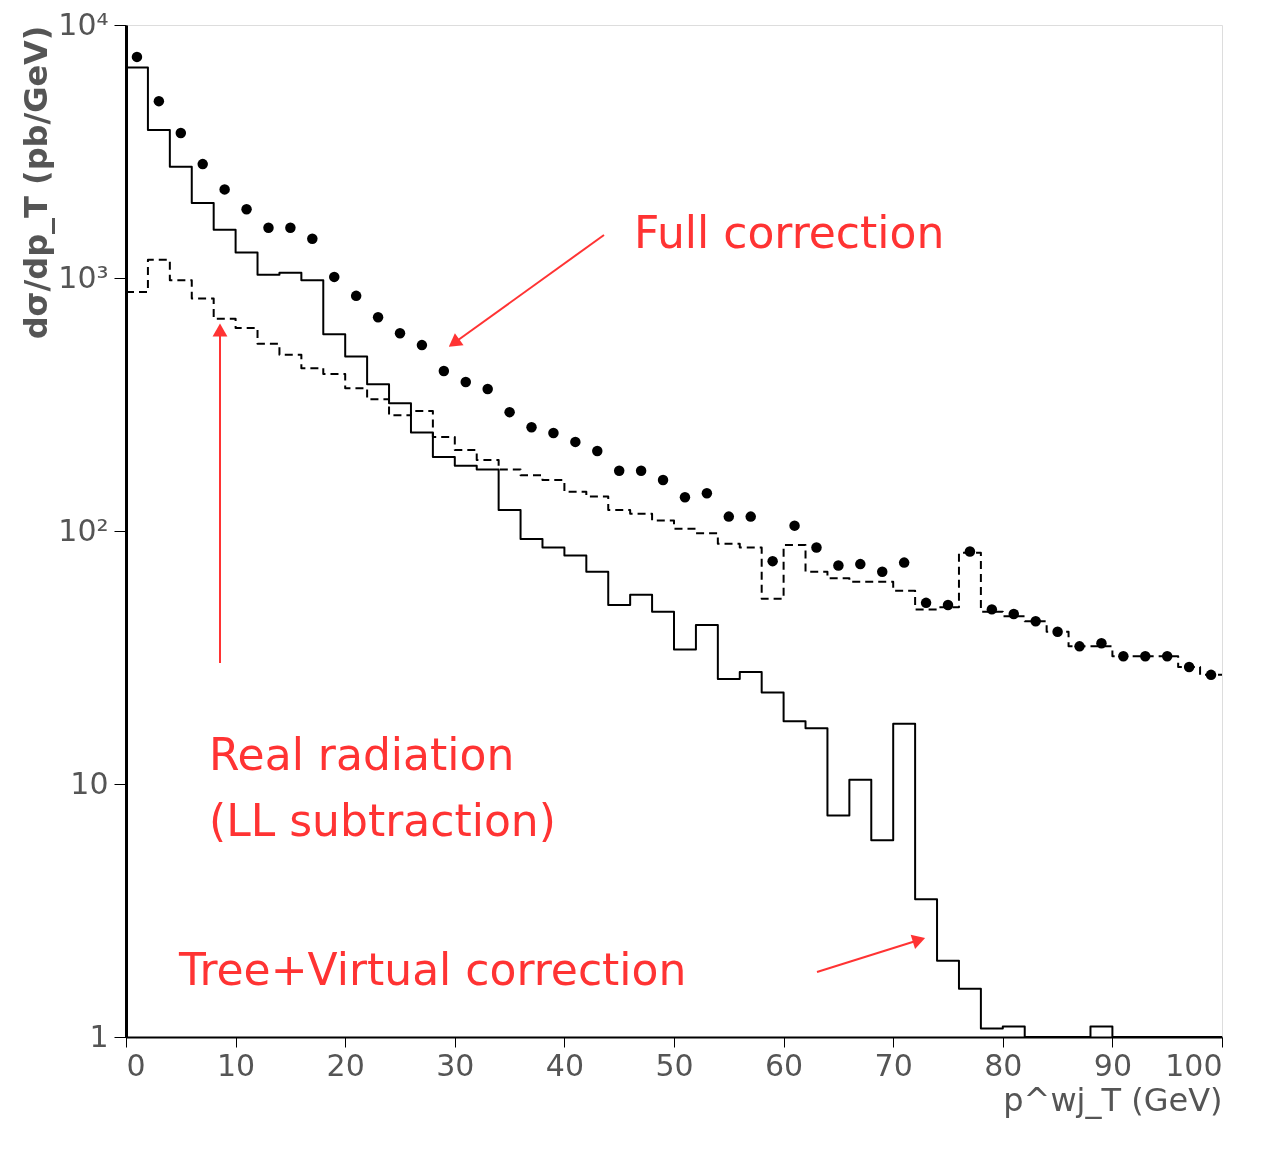 The width and height of the screenshot is (1280, 1153). I want to click on x-axis-title: p^wj_T (GeV), so click(1113, 1099).